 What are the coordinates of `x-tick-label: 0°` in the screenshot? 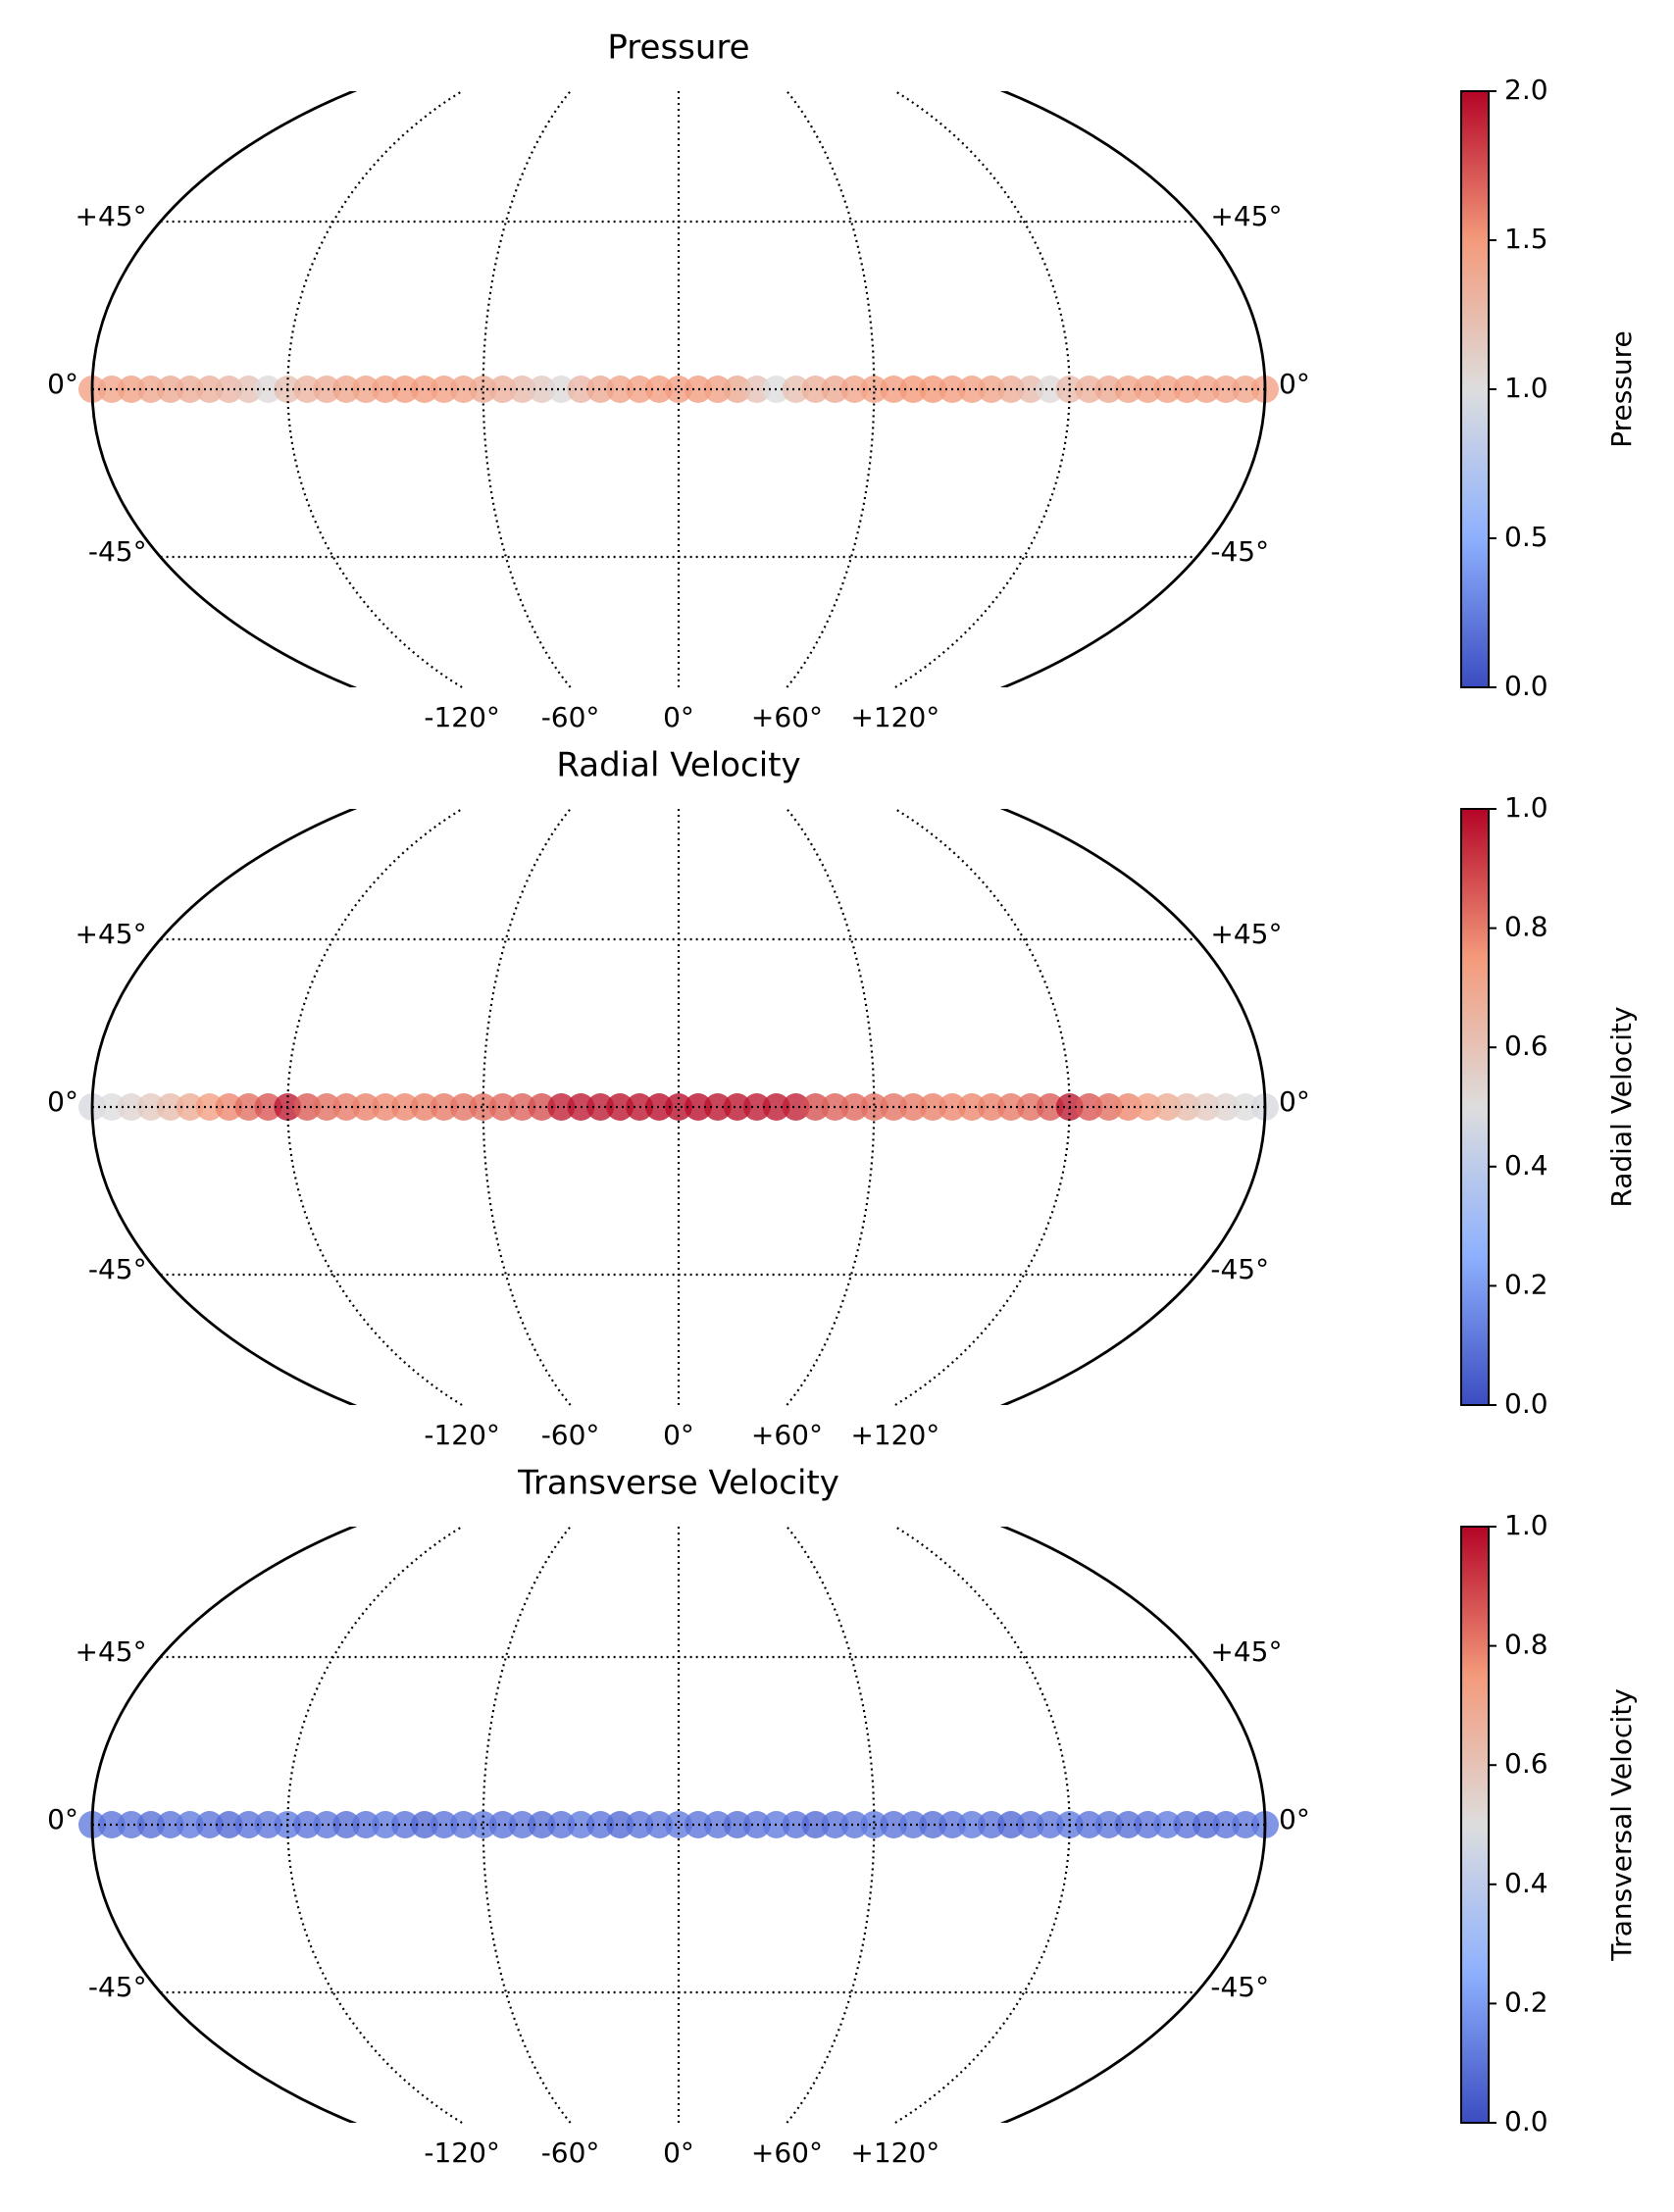 It's located at (678, 2153).